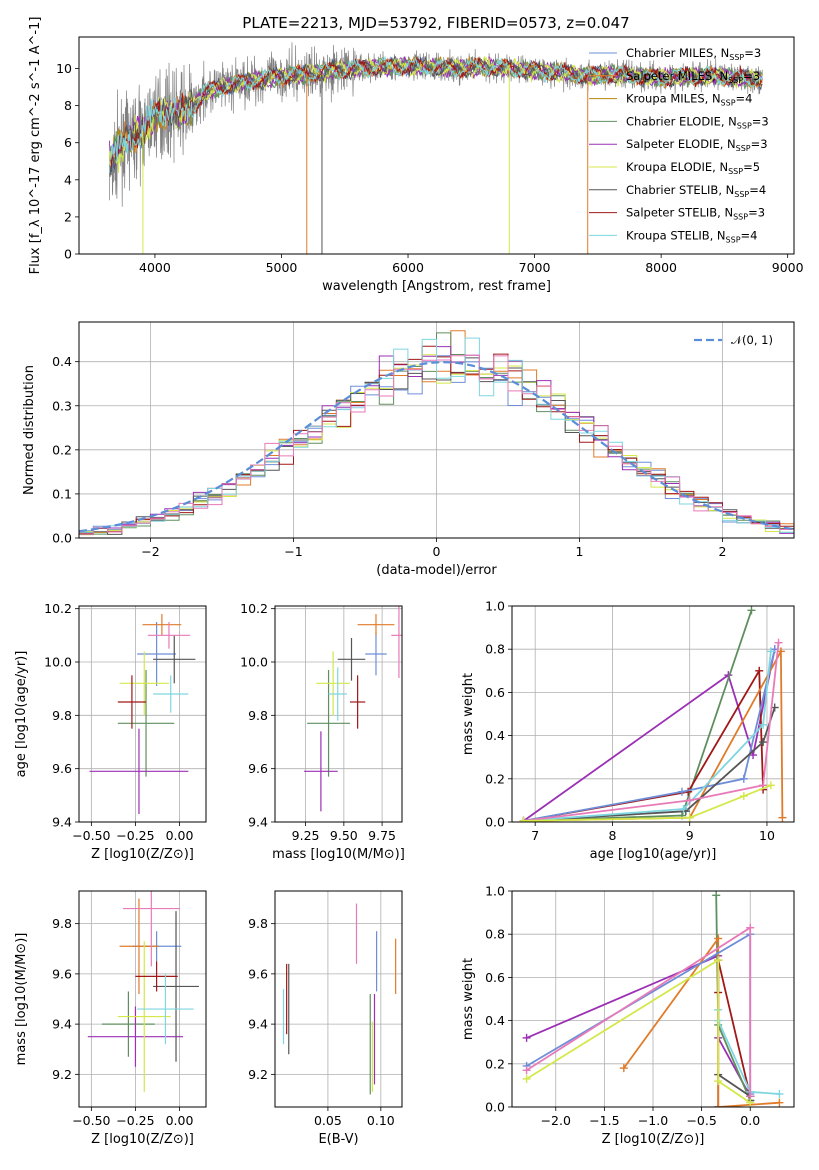 The width and height of the screenshot is (819, 1170). I want to click on plot-area-mass-weight-vs-Z, so click(653, 999).